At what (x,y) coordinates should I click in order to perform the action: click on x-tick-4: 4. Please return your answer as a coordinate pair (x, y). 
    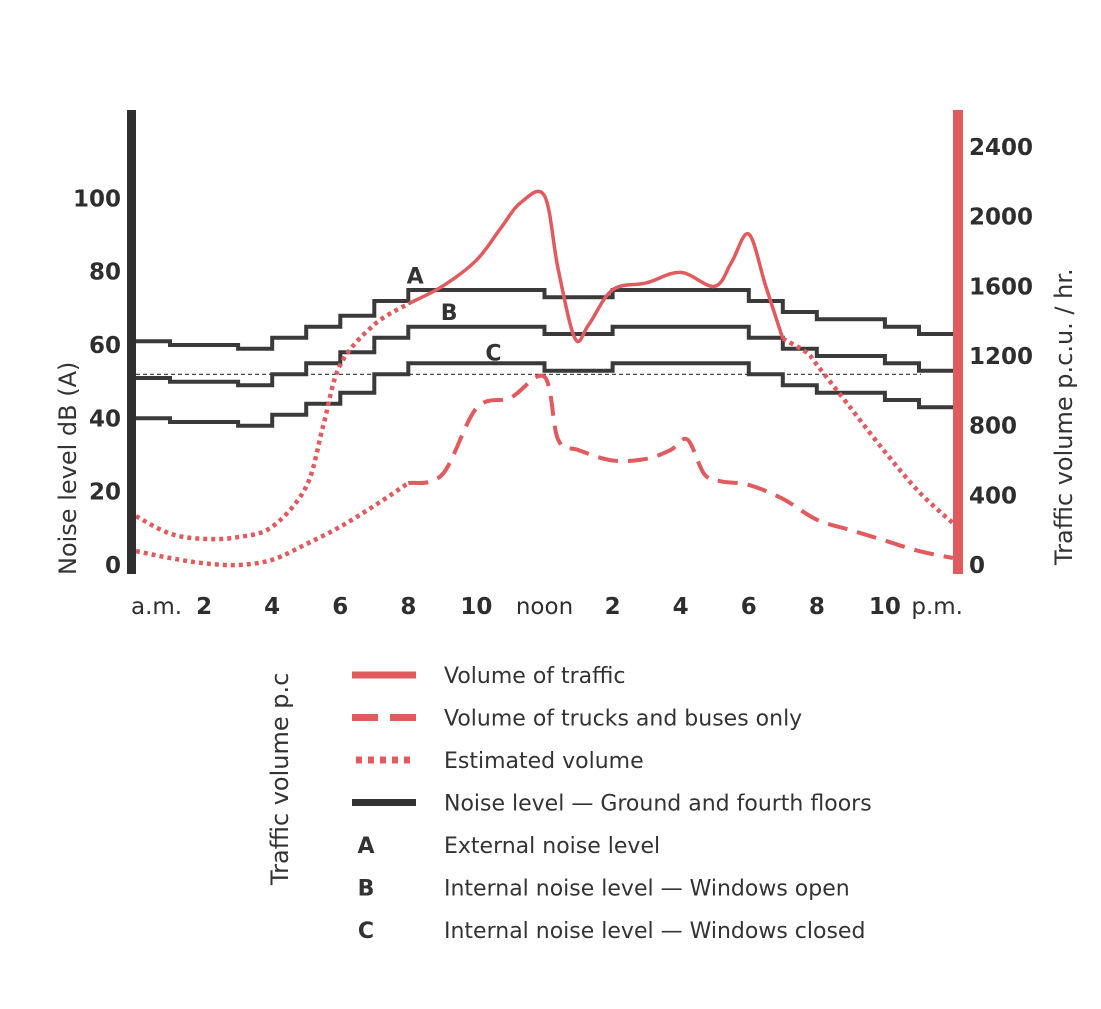
    Looking at the image, I should click on (272, 607).